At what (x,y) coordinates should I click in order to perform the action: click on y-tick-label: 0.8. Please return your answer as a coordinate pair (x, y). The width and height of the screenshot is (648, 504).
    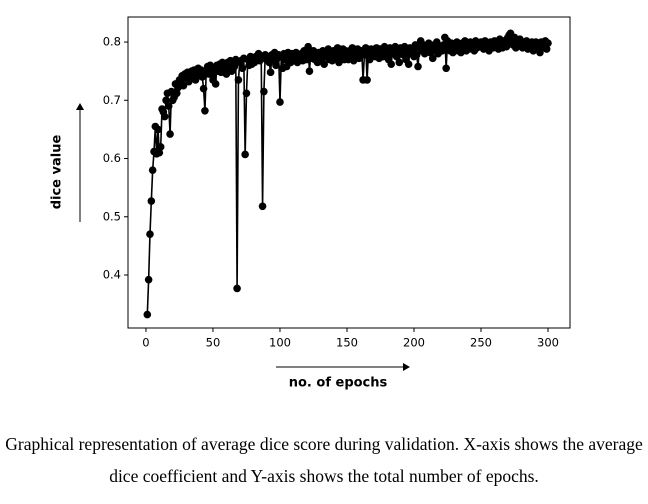
    Looking at the image, I should click on (112, 42).